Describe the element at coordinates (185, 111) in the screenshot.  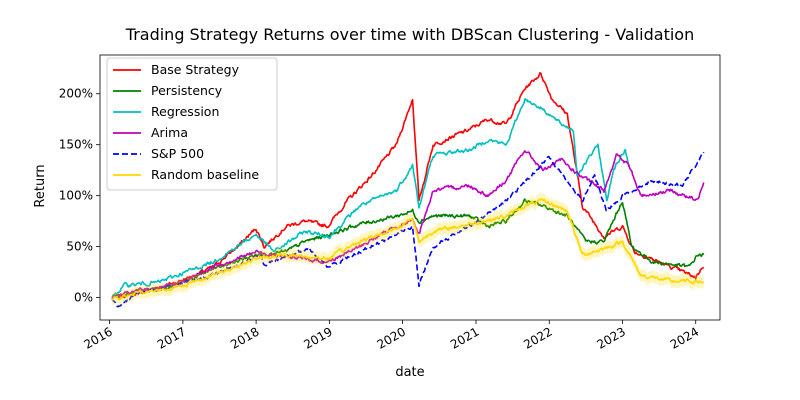
I see `legend-label-regression: Regression` at that location.